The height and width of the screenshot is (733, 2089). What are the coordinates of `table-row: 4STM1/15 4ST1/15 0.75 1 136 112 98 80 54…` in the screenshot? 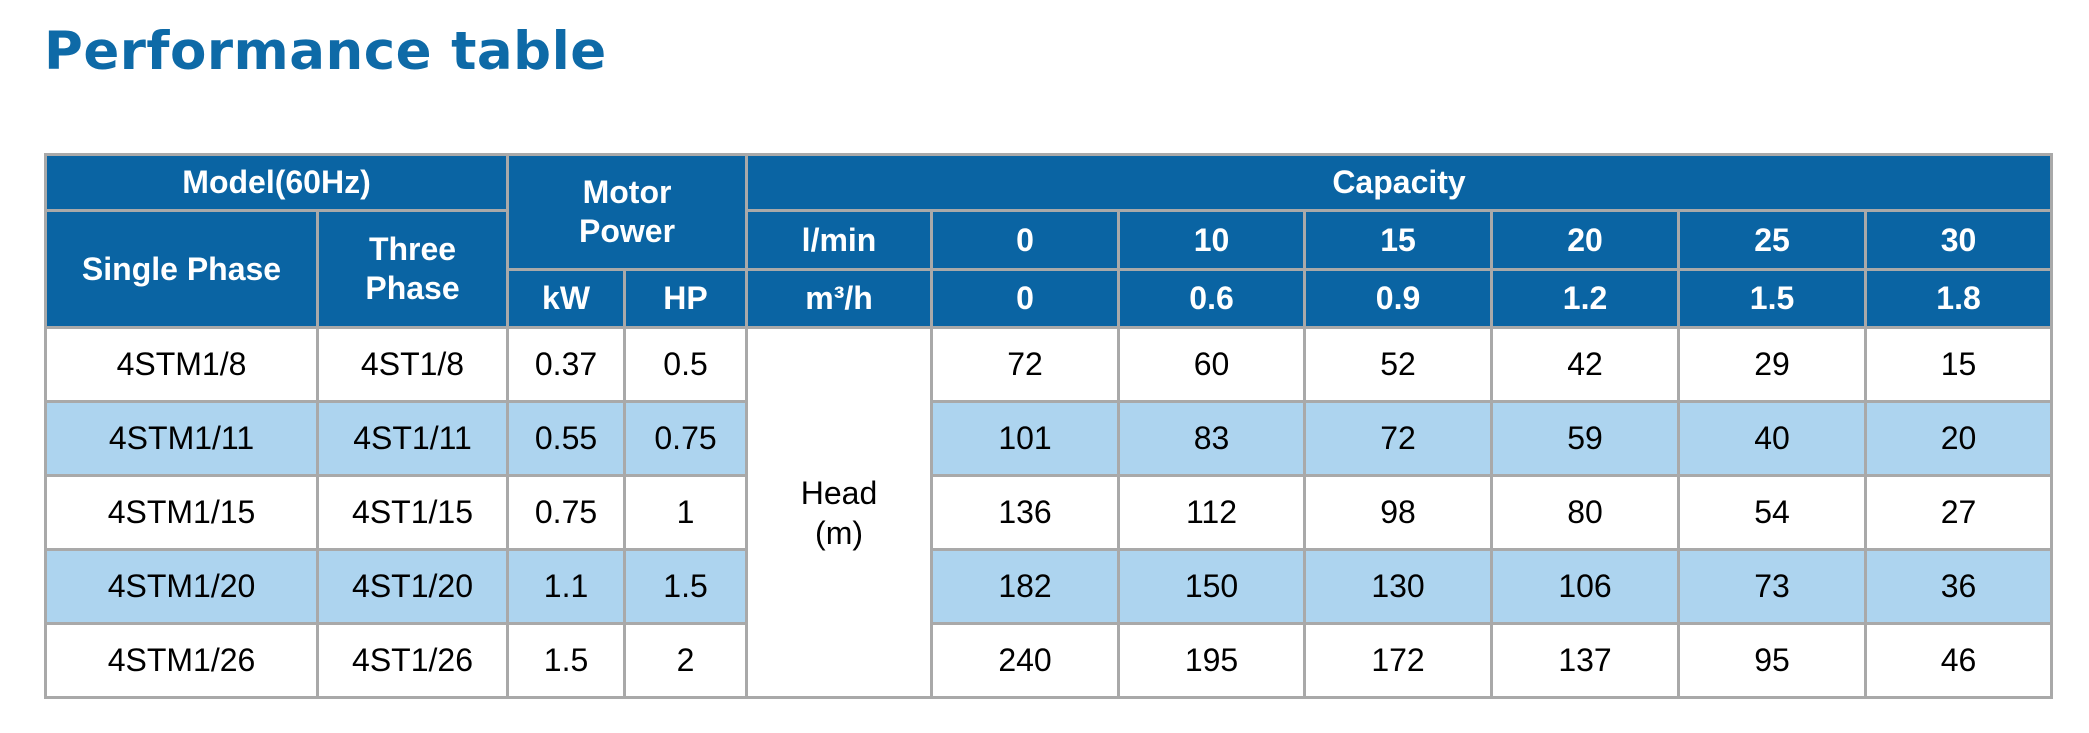 It's located at (1049, 512).